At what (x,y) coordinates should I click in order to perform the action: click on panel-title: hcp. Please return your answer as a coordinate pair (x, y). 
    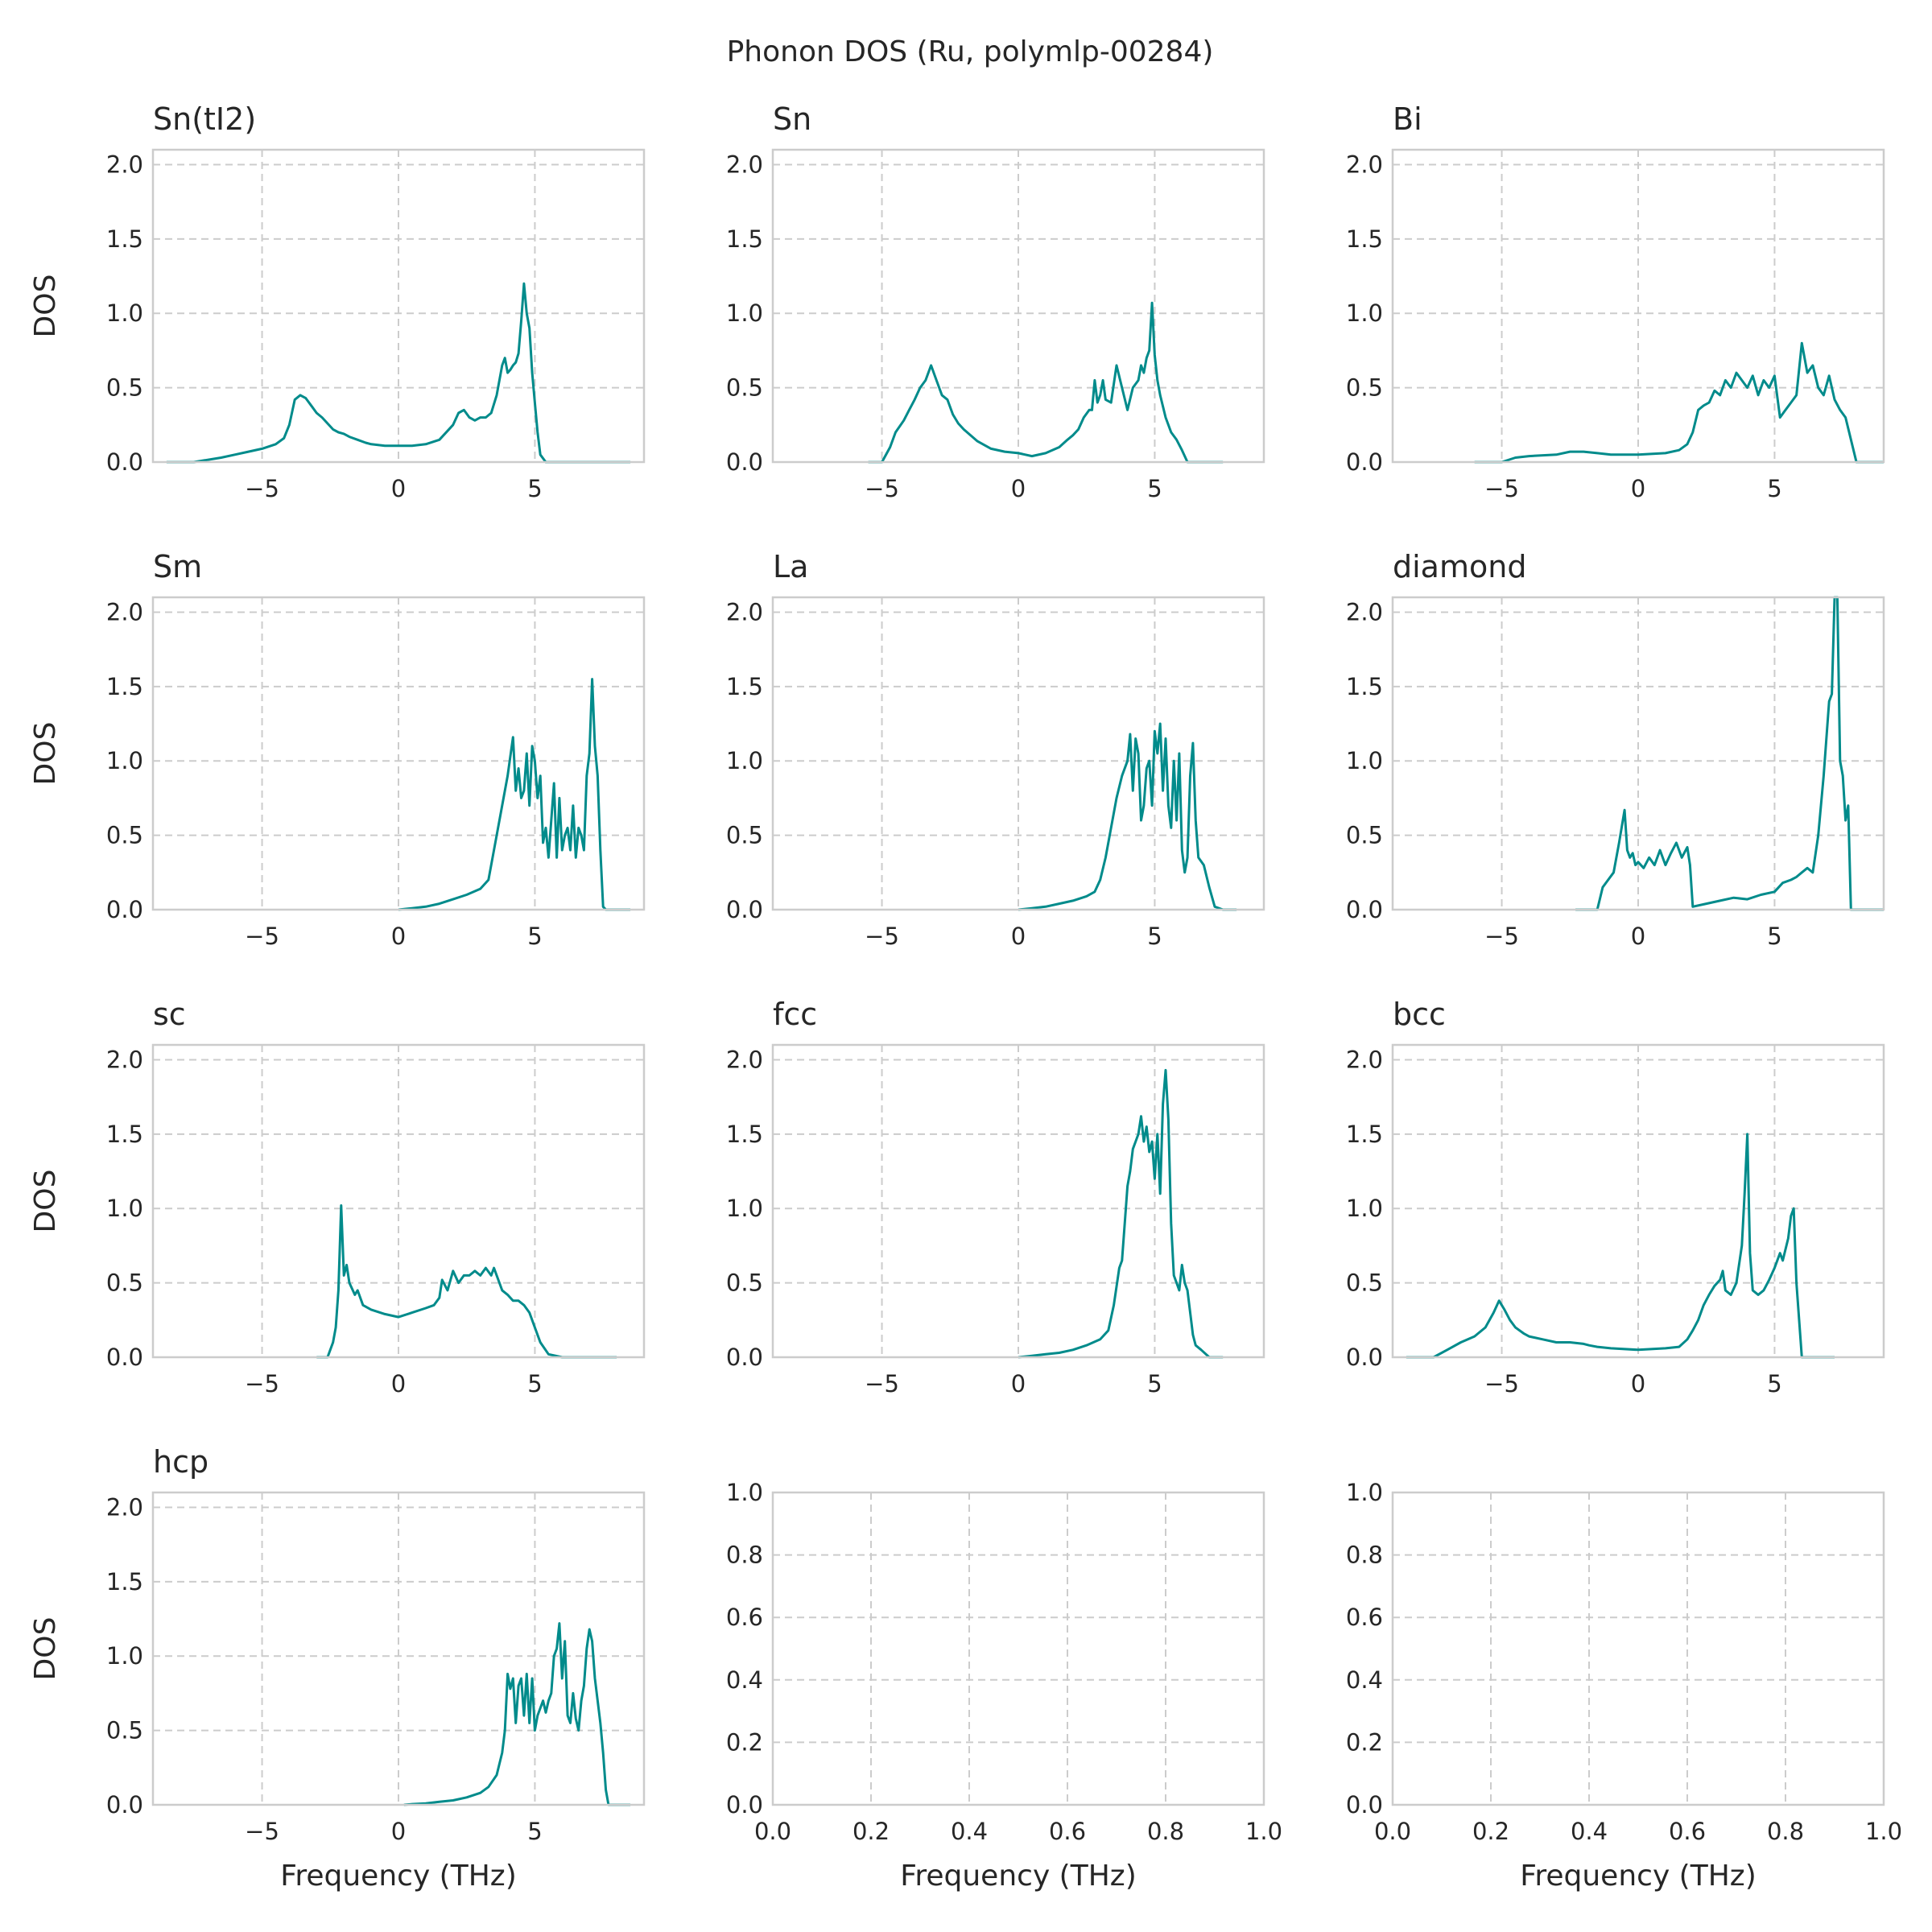
    Looking at the image, I should click on (180, 1462).